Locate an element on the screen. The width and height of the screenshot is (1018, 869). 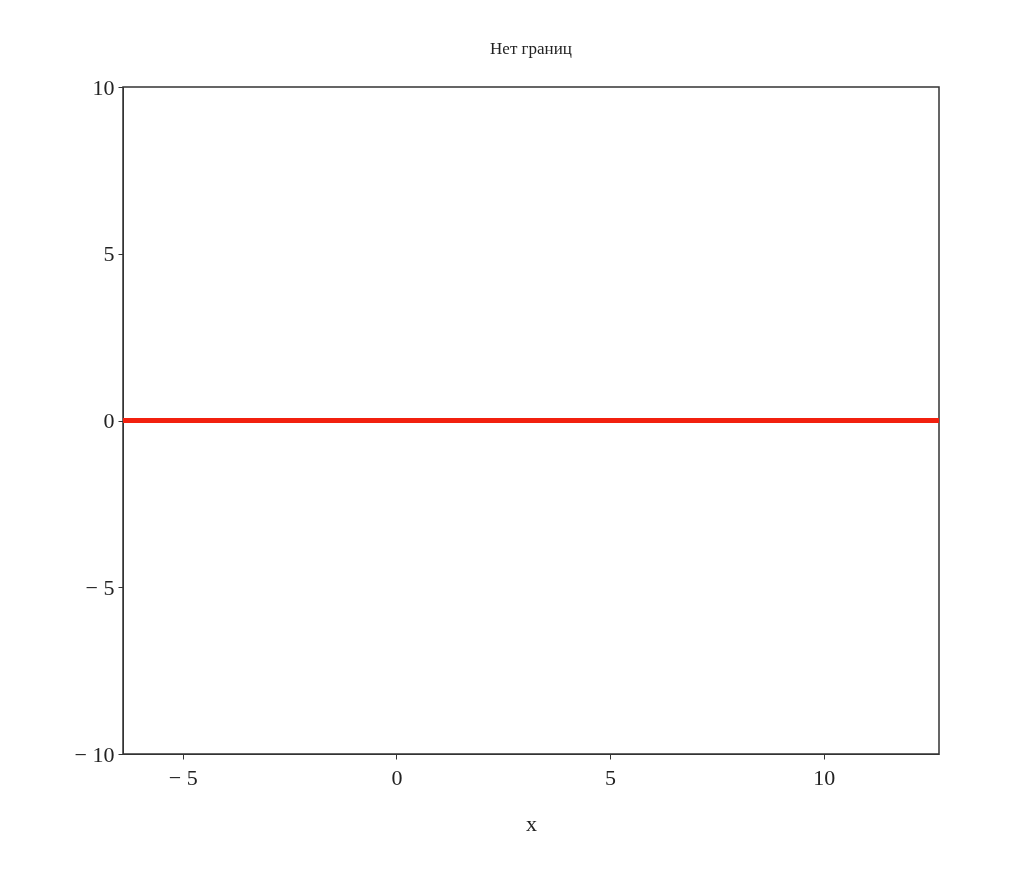
x-tick-label: 10 is located at coordinates (824, 777).